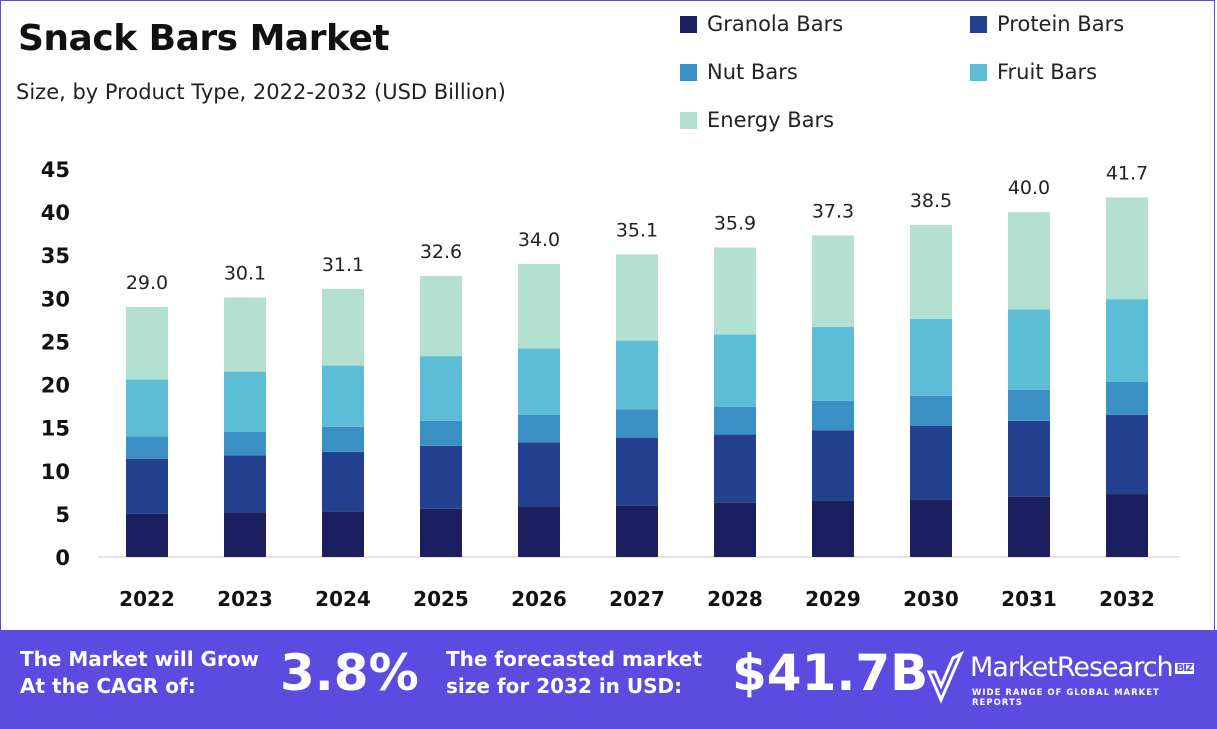 The height and width of the screenshot is (729, 1217). Describe the element at coordinates (931, 201) in the screenshot. I see `total-label: 38.5` at that location.